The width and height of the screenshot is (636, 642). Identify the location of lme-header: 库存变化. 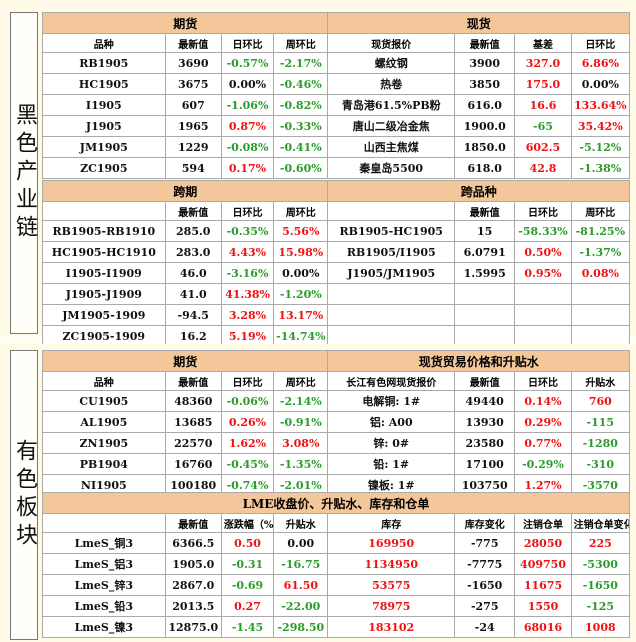
(485, 523).